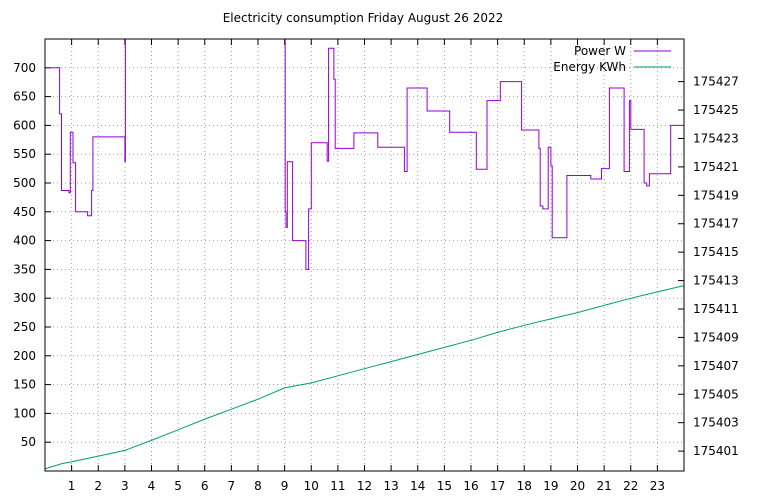  I want to click on x-tick-label: 23, so click(657, 486).